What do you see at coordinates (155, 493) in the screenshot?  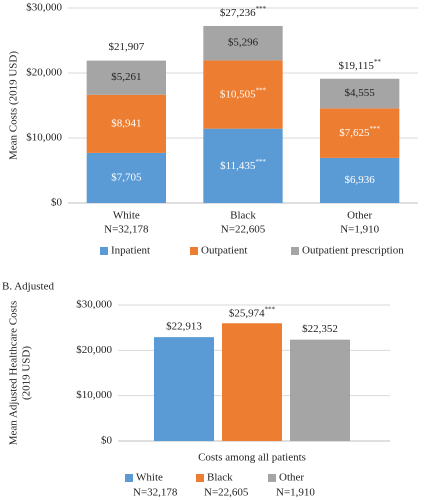 I see `legend-note: N=32,178` at bounding box center [155, 493].